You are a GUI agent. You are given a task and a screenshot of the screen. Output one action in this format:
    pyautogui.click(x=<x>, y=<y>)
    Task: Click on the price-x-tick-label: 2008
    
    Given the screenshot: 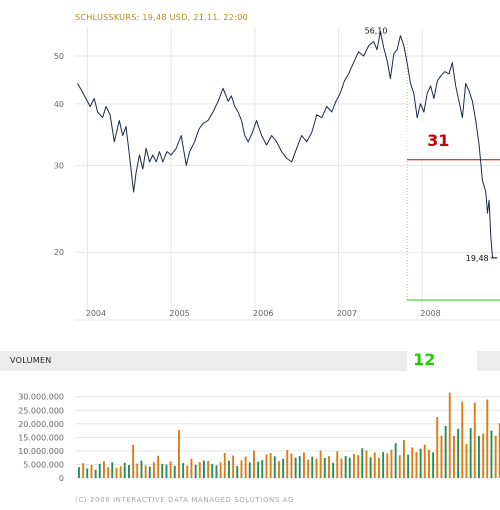 What is the action you would take?
    pyautogui.click(x=430, y=313)
    